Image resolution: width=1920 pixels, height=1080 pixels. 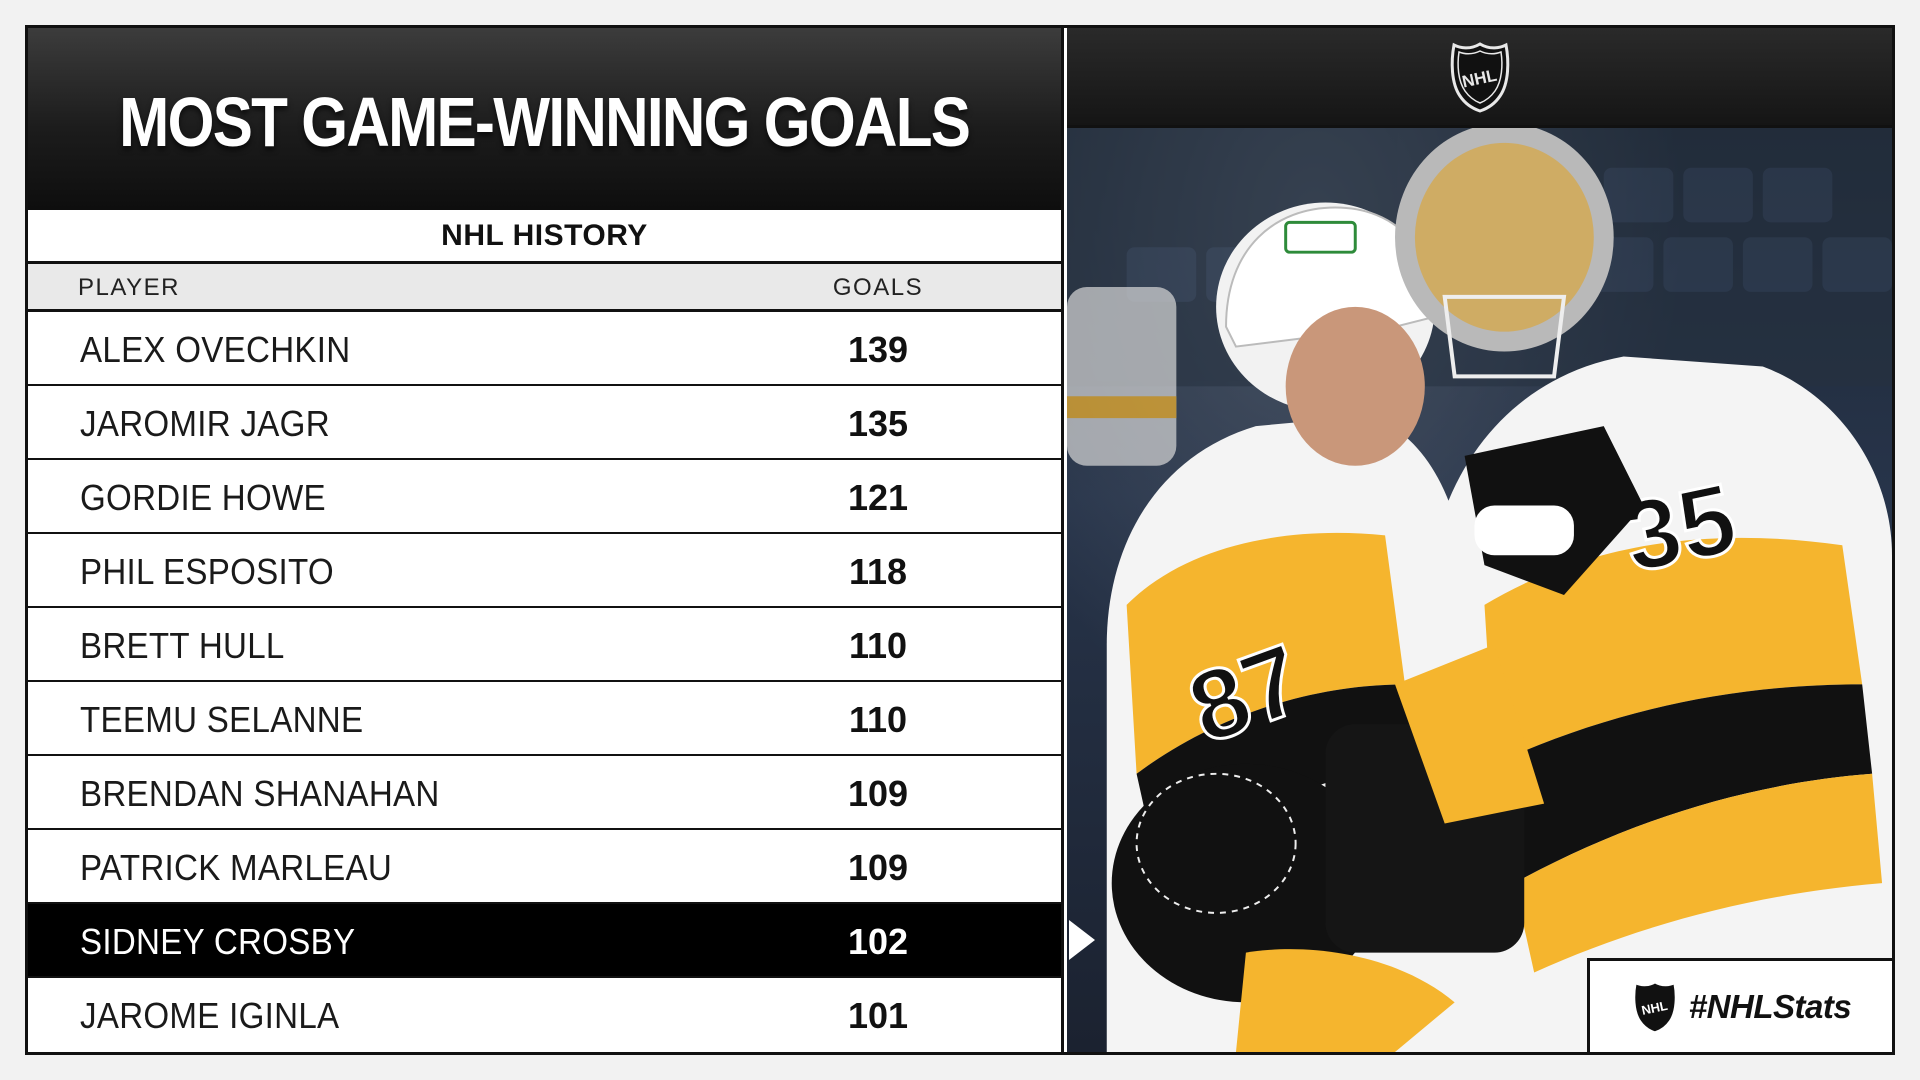 I want to click on table-row: JAROMIR JAGR 135, so click(x=544, y=423).